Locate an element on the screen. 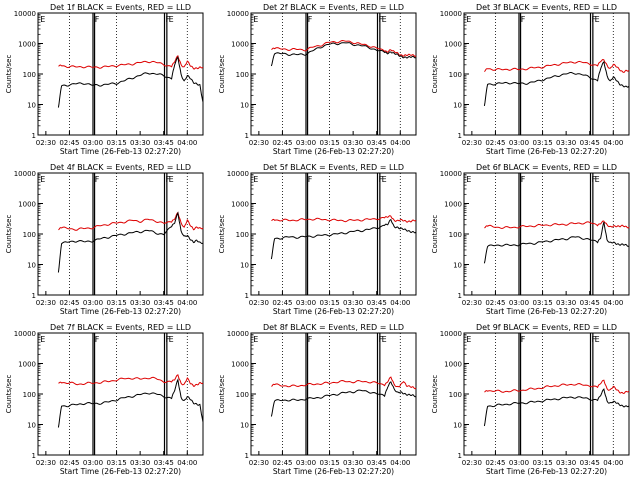 The width and height of the screenshot is (640, 480). panel-title: Det 2f BLACK = Events, RED = LLD is located at coordinates (333, 7).